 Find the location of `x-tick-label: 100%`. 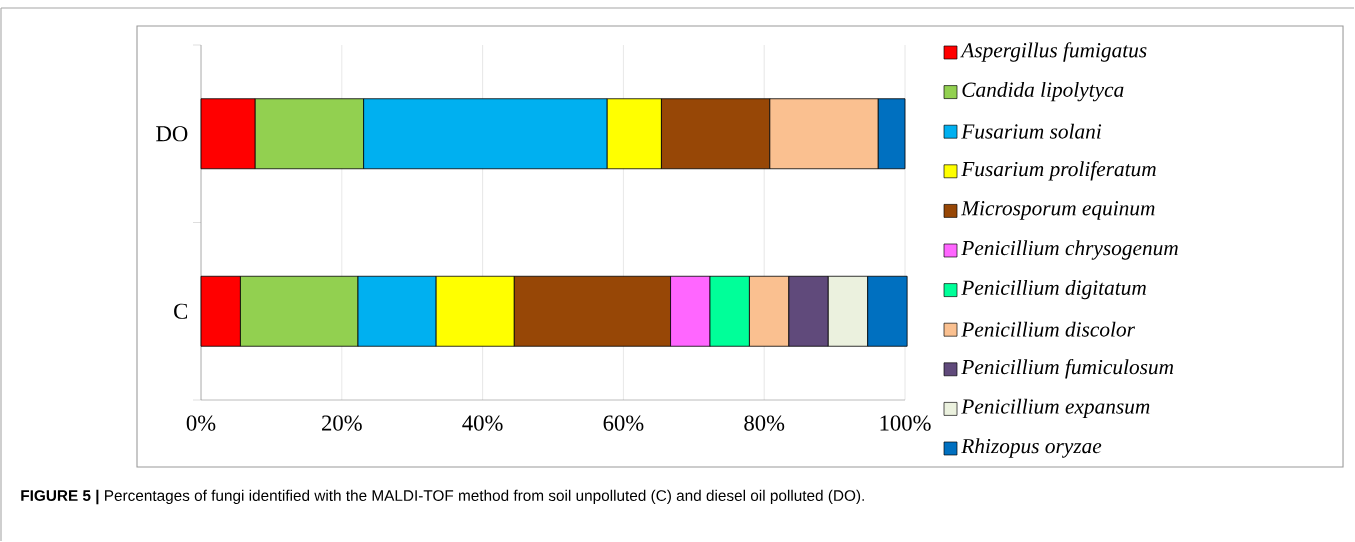

x-tick-label: 100% is located at coordinates (905, 423).